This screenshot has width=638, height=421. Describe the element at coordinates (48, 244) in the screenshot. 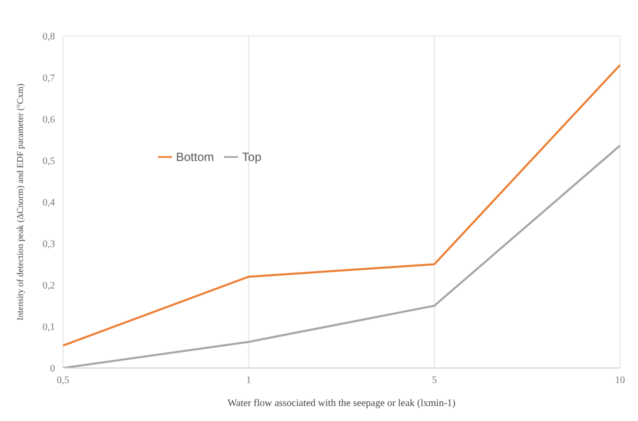

I see `y-tick-label: 0,3` at that location.